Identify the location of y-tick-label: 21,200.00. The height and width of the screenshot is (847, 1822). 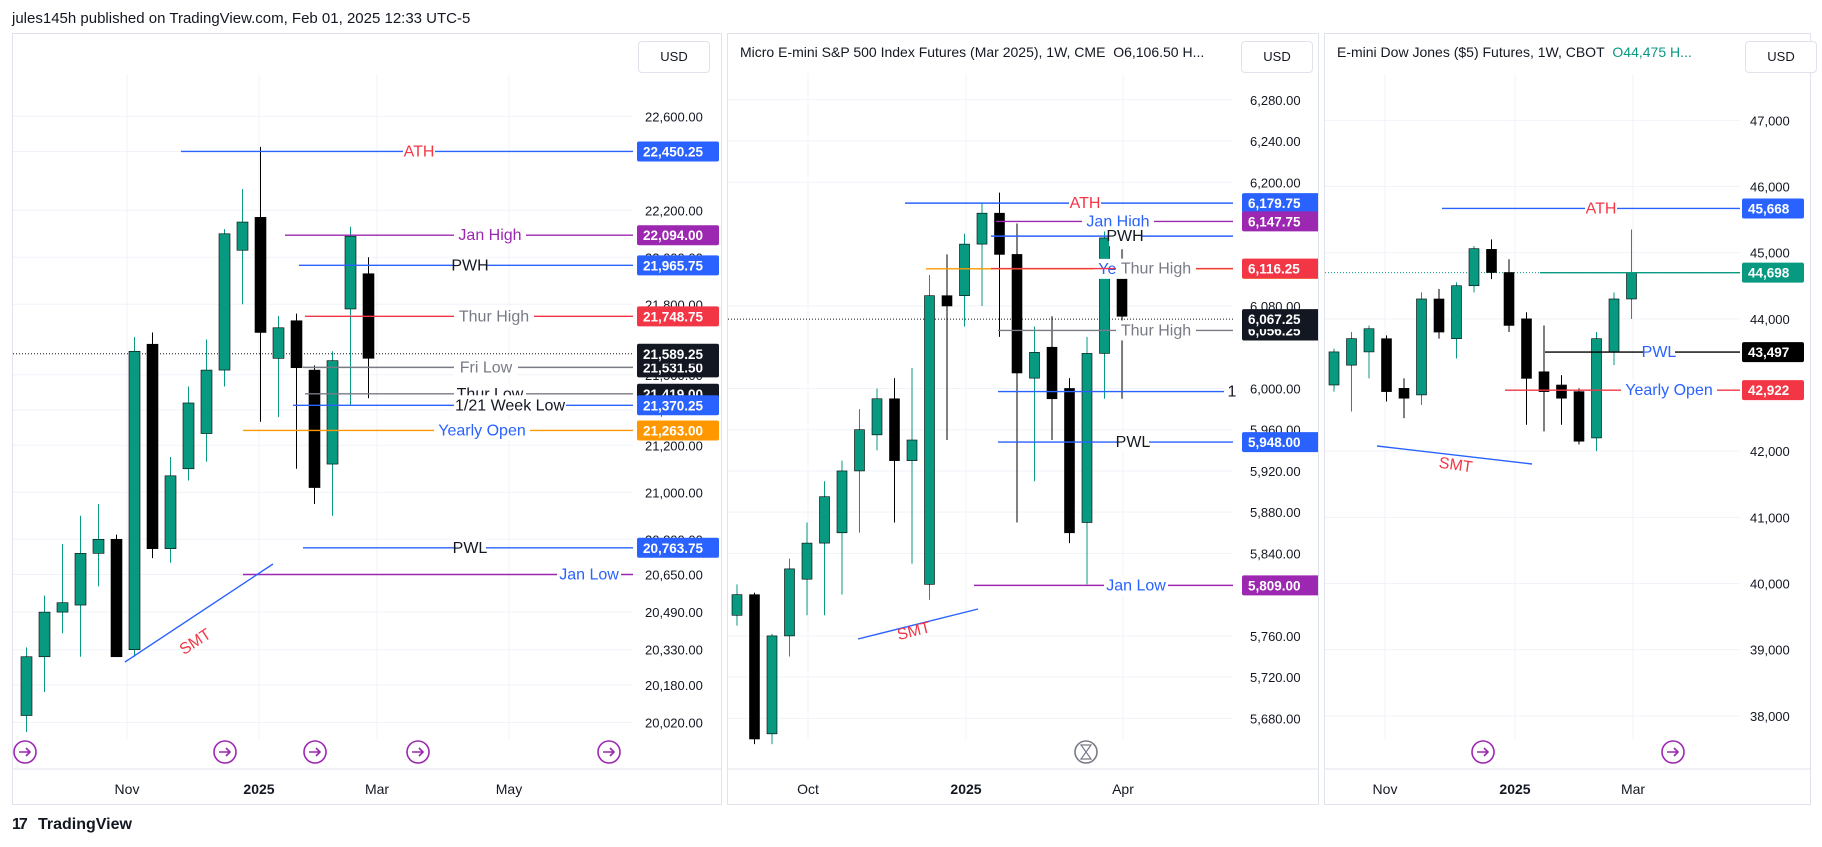
(674, 445).